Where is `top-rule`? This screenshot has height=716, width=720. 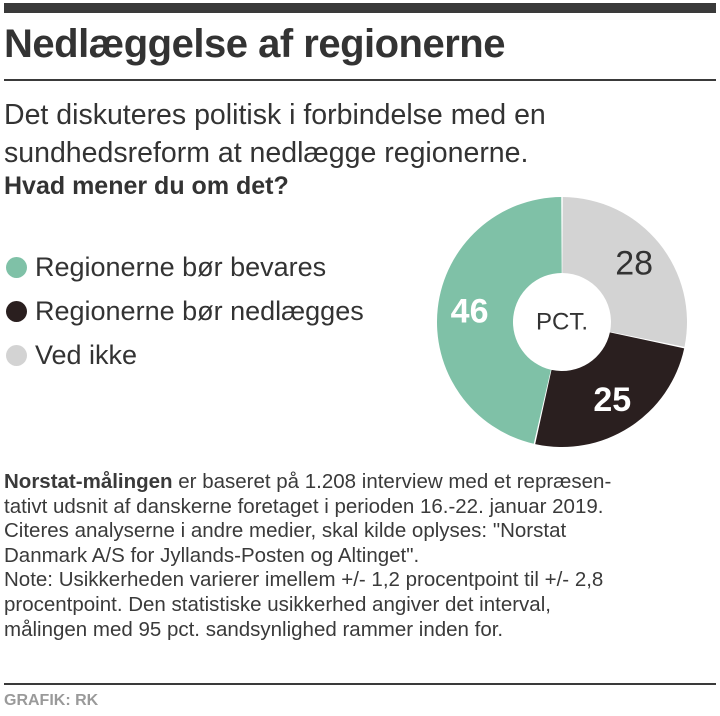 top-rule is located at coordinates (360, 8).